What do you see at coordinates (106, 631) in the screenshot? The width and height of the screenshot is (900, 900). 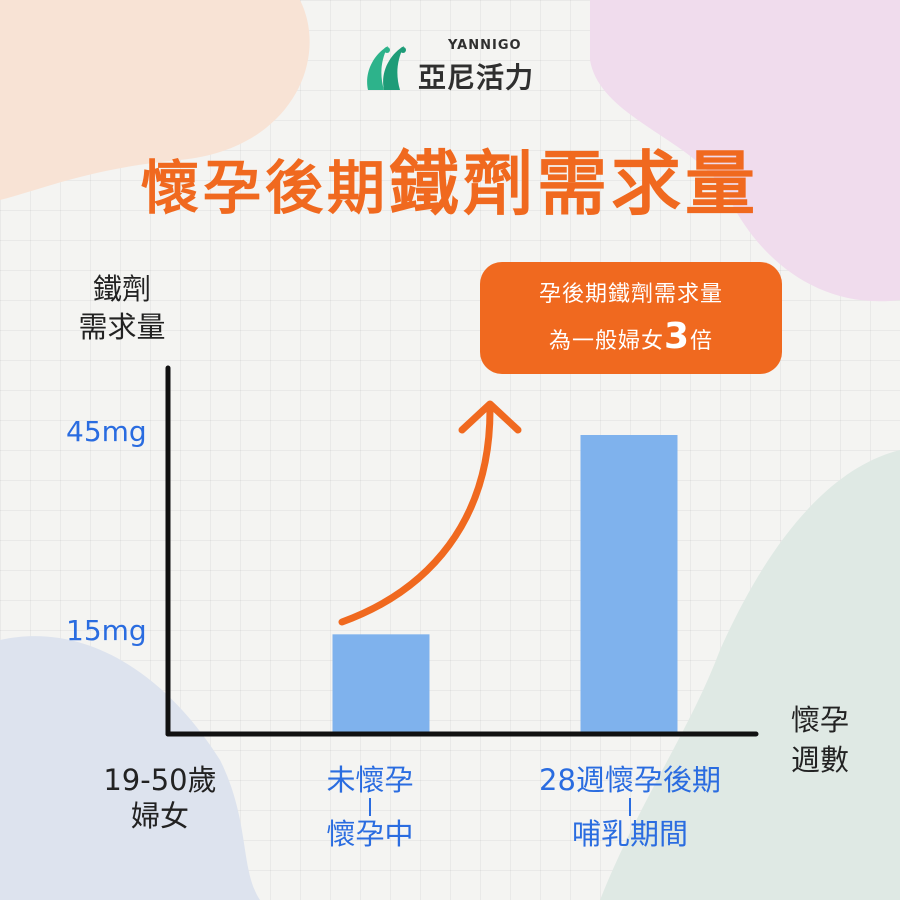 I see `y-tick-label-15mg: 15mg` at bounding box center [106, 631].